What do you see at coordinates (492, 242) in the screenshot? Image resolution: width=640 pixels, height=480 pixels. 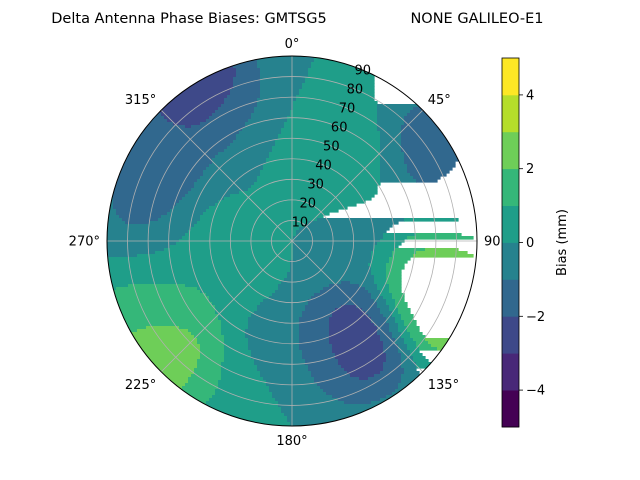 I see `azimuth-tick-label: 90` at bounding box center [492, 242].